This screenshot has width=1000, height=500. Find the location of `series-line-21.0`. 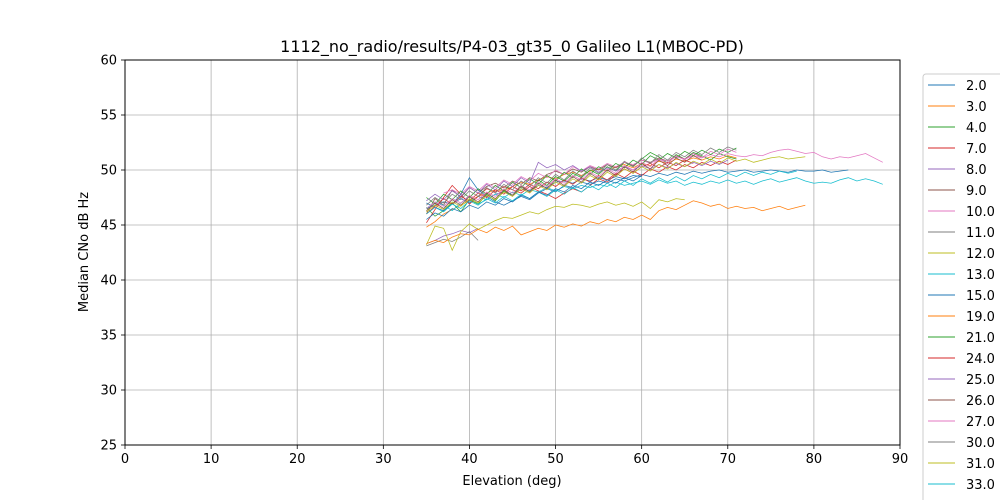

series-line-21.0 is located at coordinates (581, 176).